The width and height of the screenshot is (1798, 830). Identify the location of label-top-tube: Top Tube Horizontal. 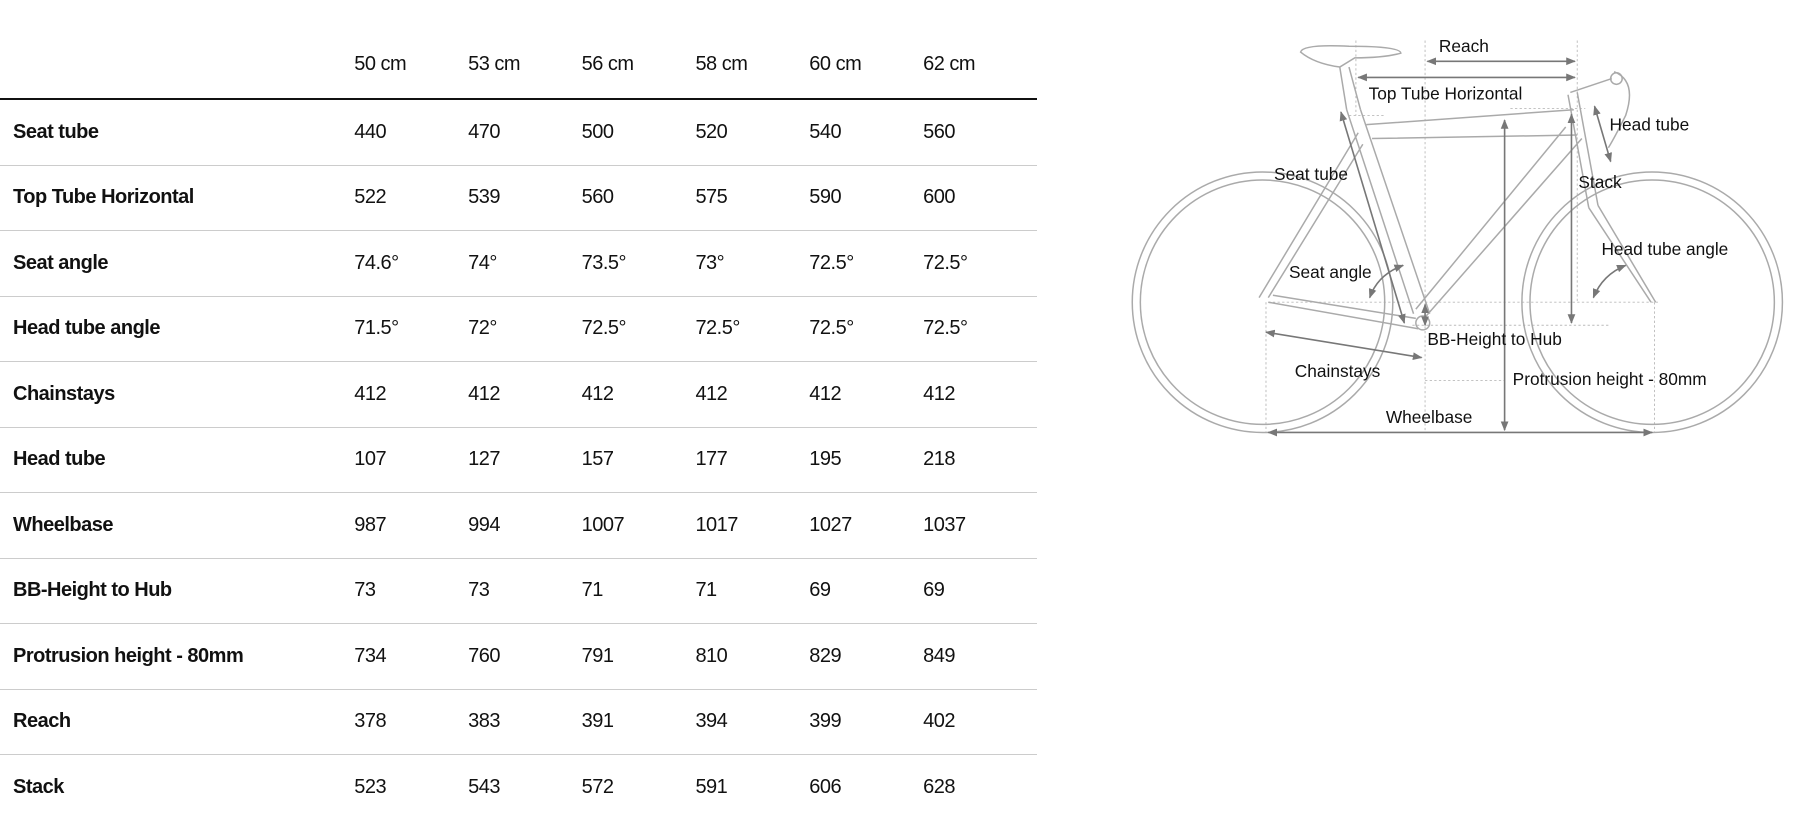
(1446, 93).